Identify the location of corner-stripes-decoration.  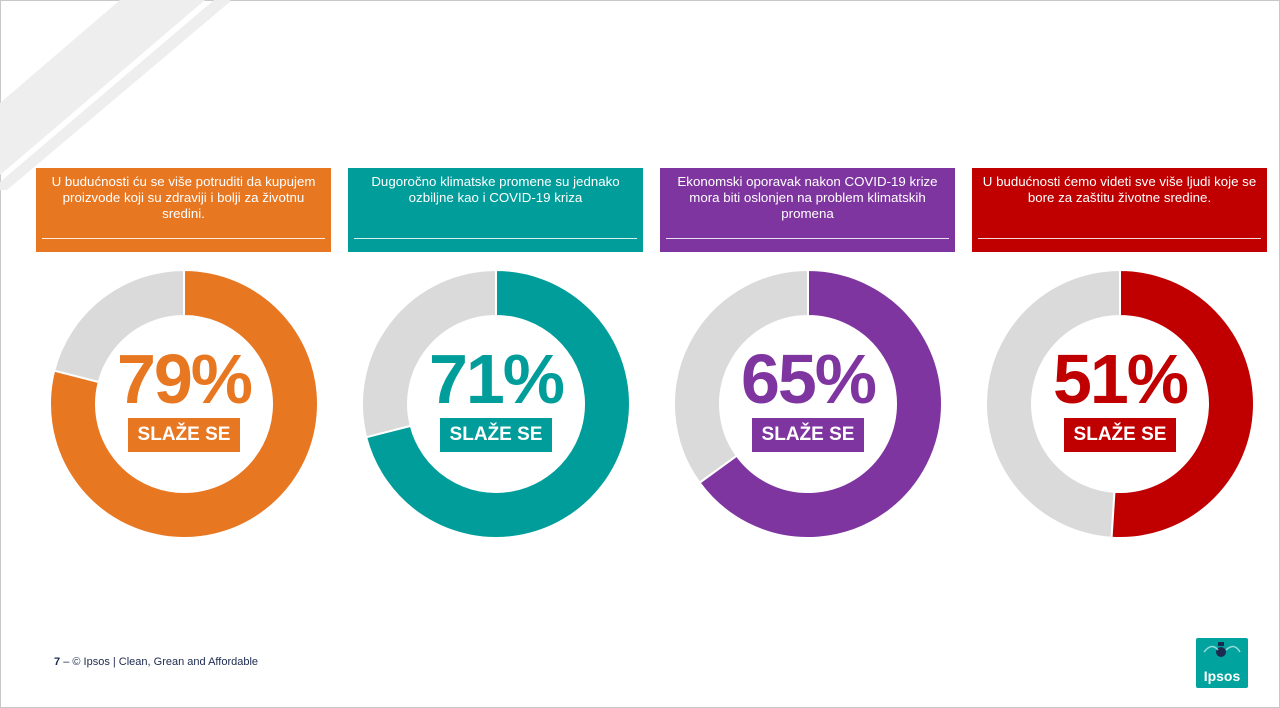
(115, 95).